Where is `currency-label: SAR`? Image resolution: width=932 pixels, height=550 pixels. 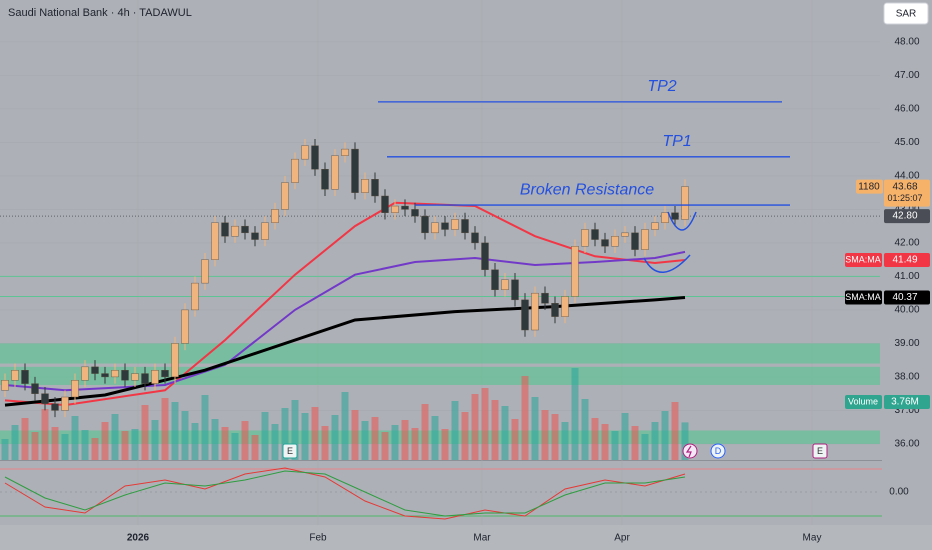
currency-label: SAR is located at coordinates (906, 14).